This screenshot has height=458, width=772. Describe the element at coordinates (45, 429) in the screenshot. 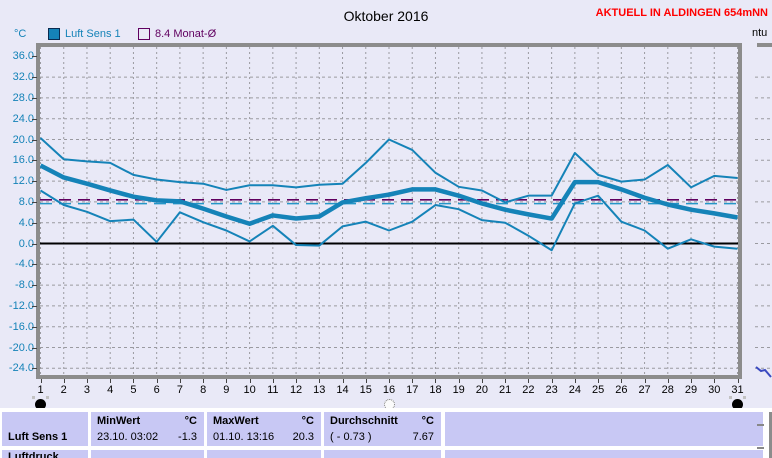

I see `sensor-name-cell: Luft Sens 1` at that location.